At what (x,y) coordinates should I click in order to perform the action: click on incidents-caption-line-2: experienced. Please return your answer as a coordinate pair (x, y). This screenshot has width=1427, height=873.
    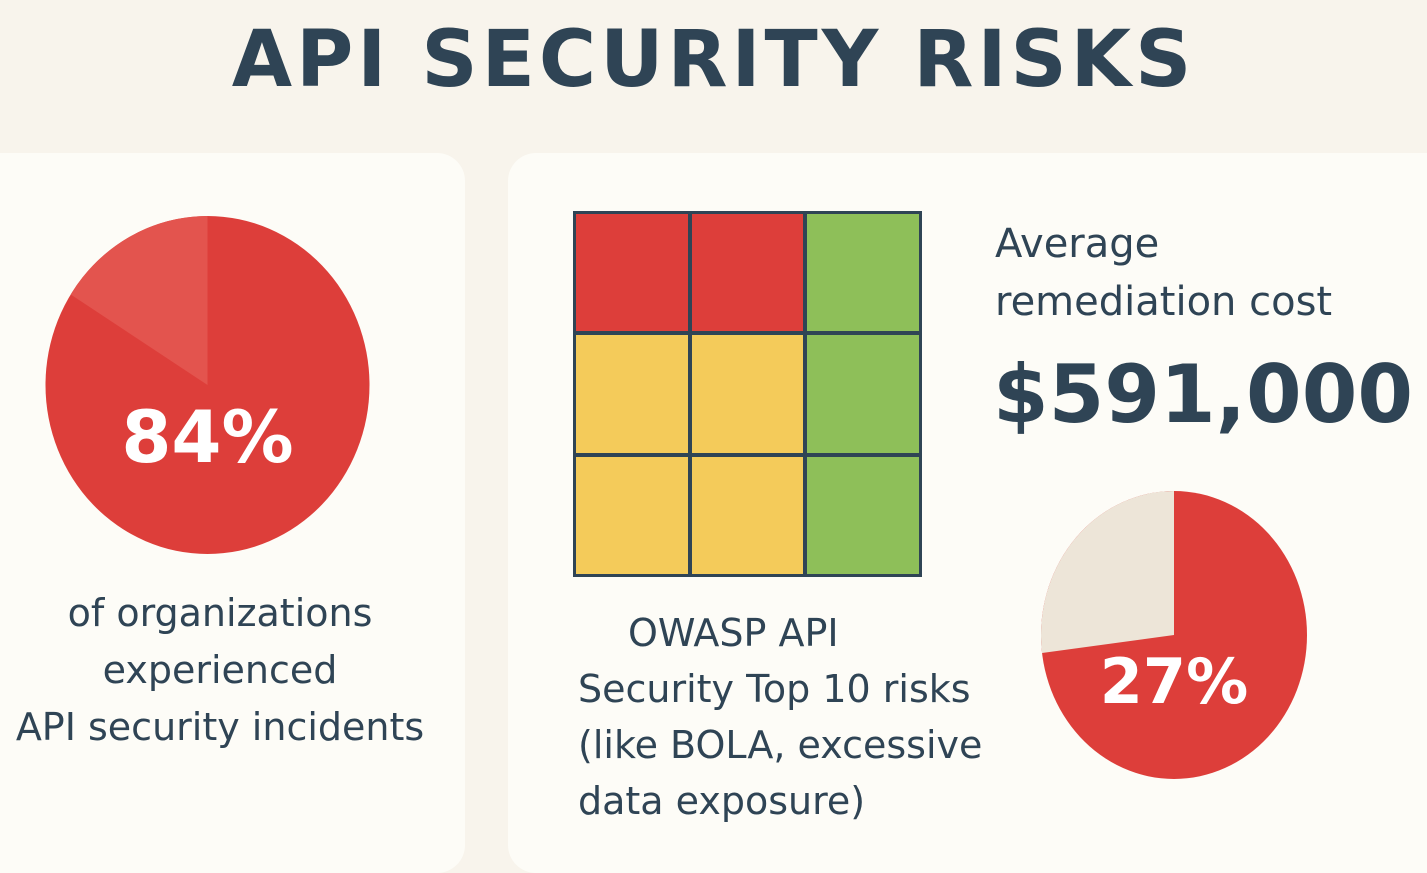
    Looking at the image, I should click on (220, 670).